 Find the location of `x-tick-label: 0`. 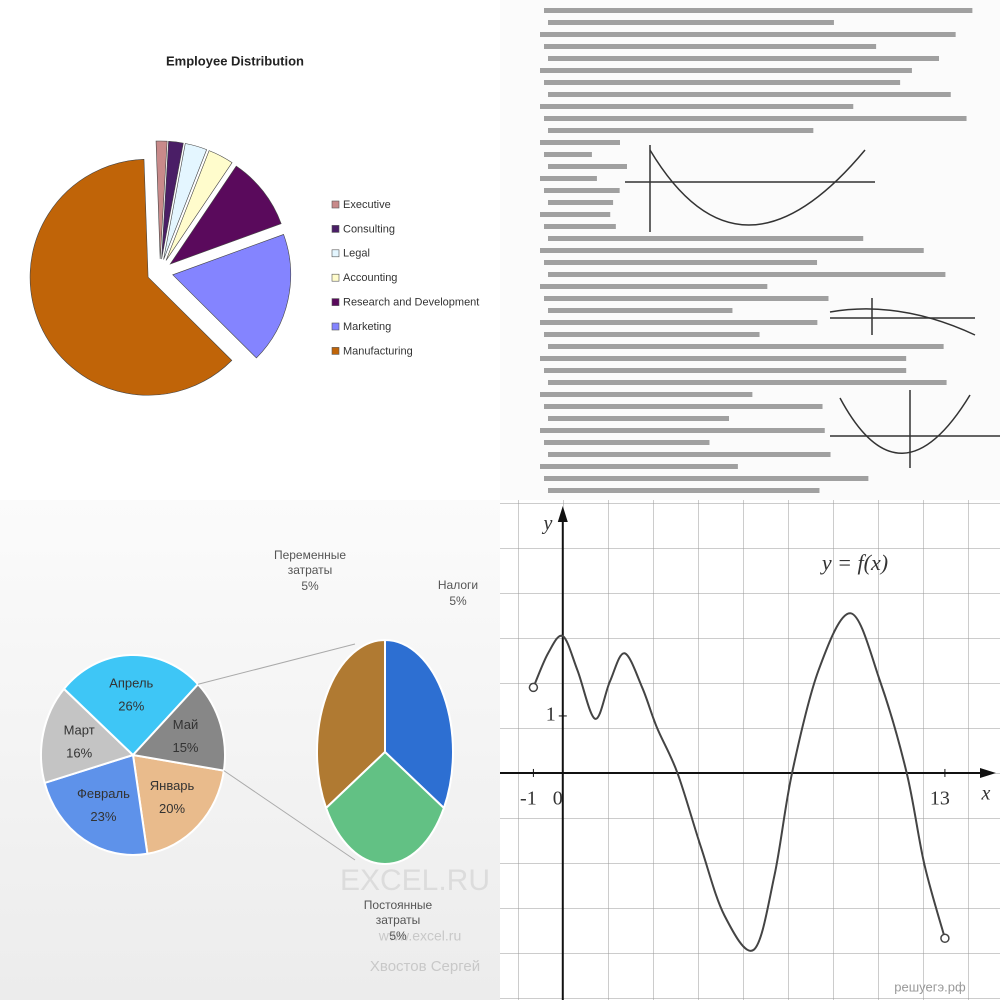

x-tick-label: 0 is located at coordinates (558, 799).